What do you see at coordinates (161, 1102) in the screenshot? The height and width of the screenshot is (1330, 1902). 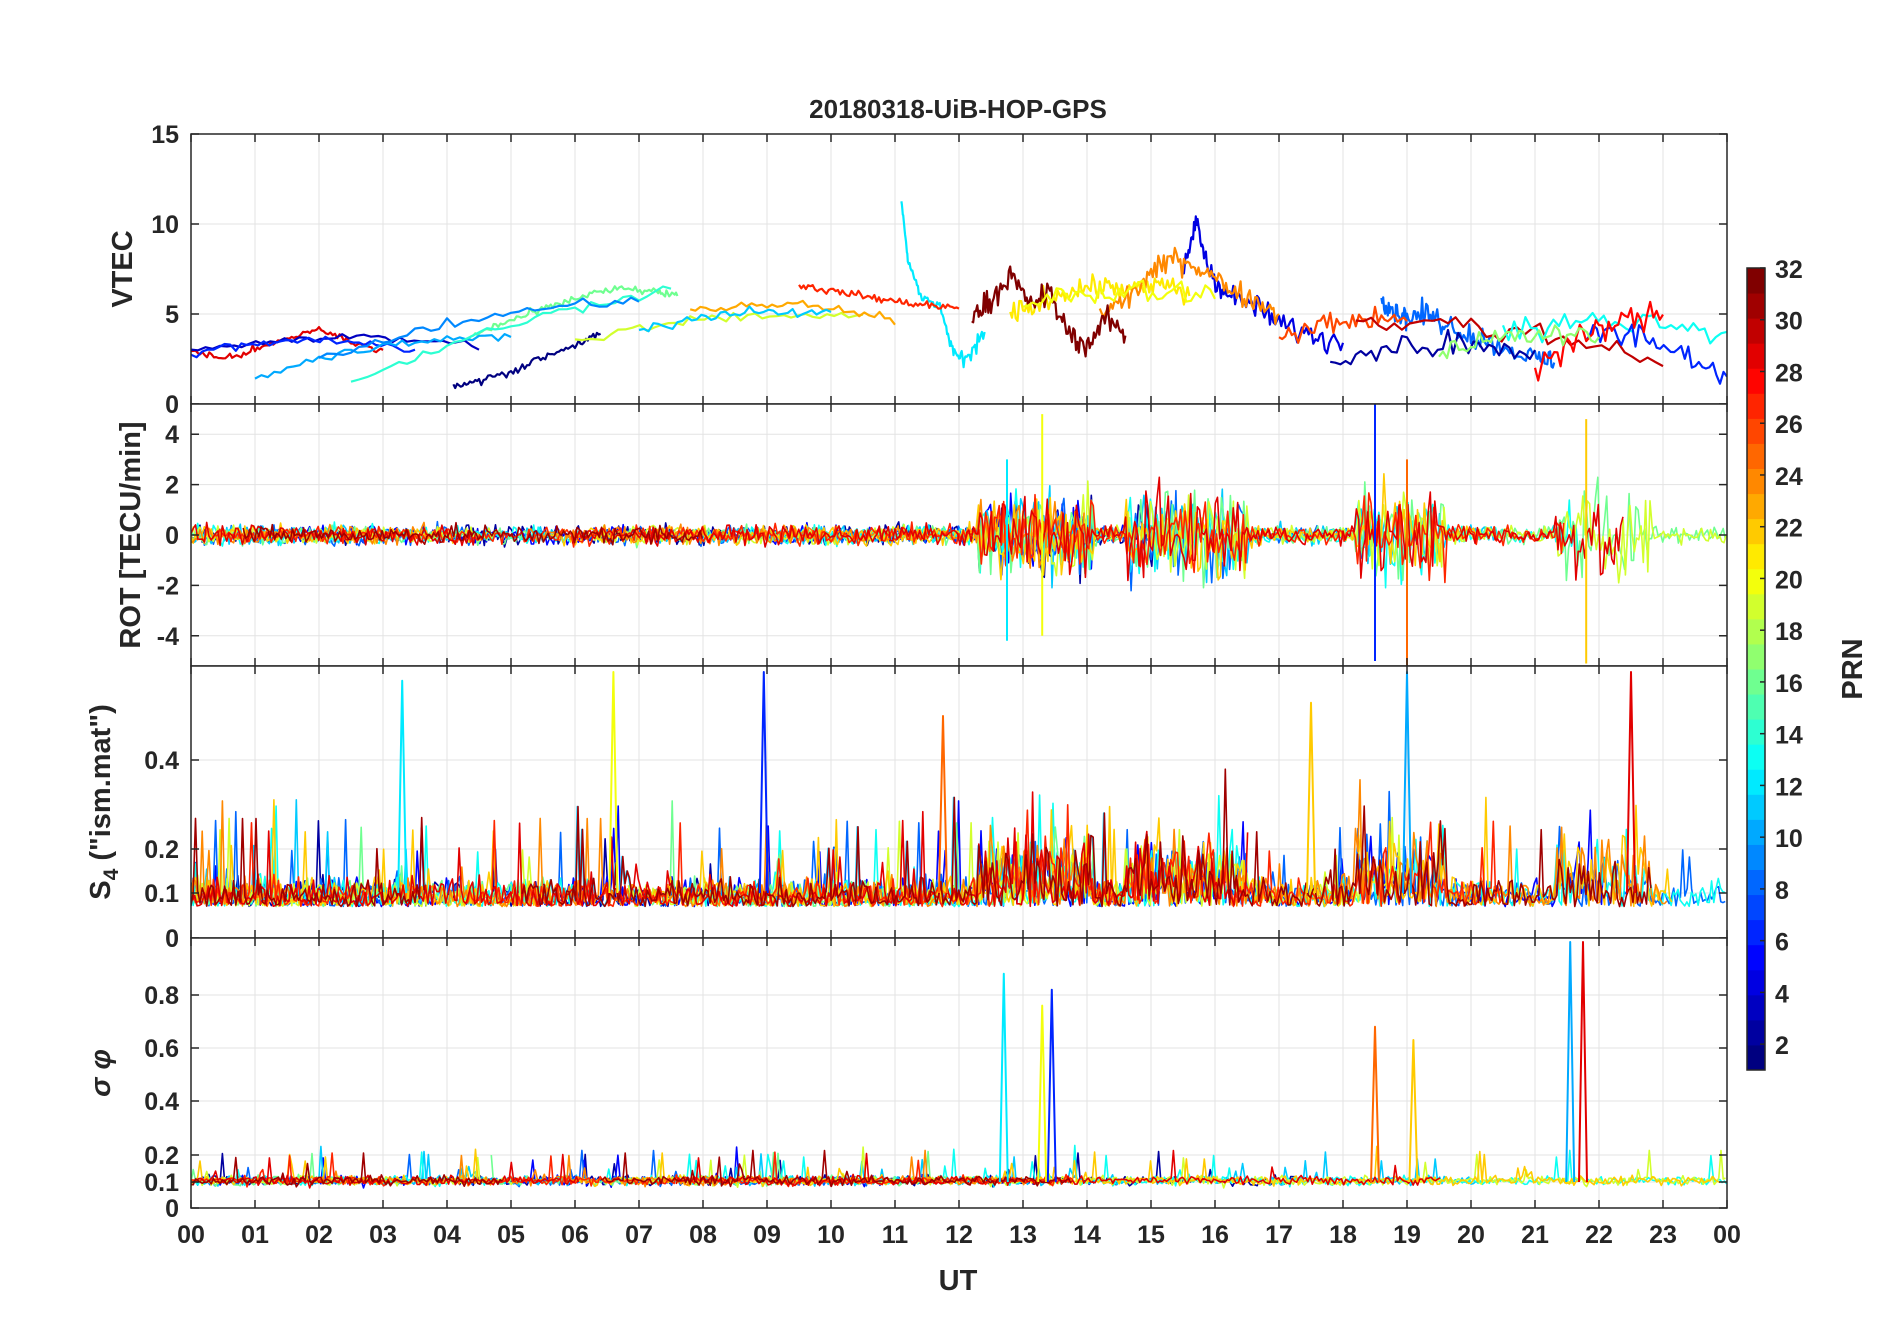 I see `y-tick-label: 0.4` at bounding box center [161, 1102].